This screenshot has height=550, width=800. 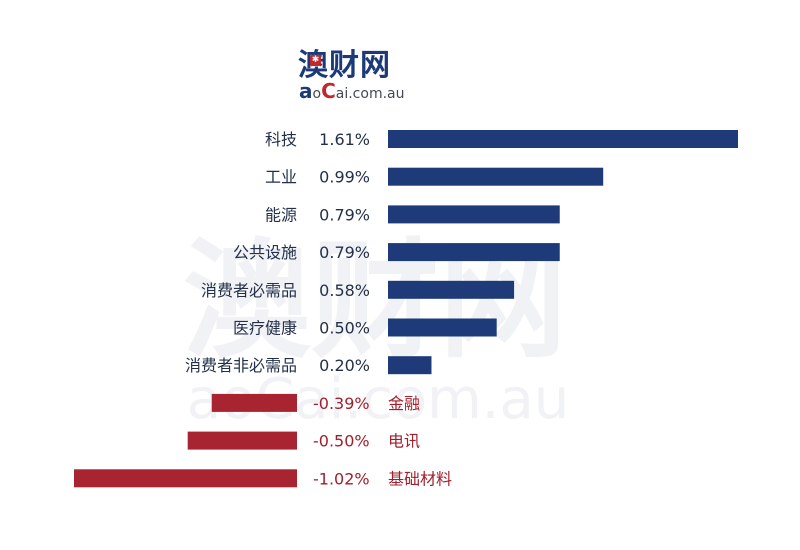 What do you see at coordinates (341, 403) in the screenshot?
I see `value-label: -0.39%` at bounding box center [341, 403].